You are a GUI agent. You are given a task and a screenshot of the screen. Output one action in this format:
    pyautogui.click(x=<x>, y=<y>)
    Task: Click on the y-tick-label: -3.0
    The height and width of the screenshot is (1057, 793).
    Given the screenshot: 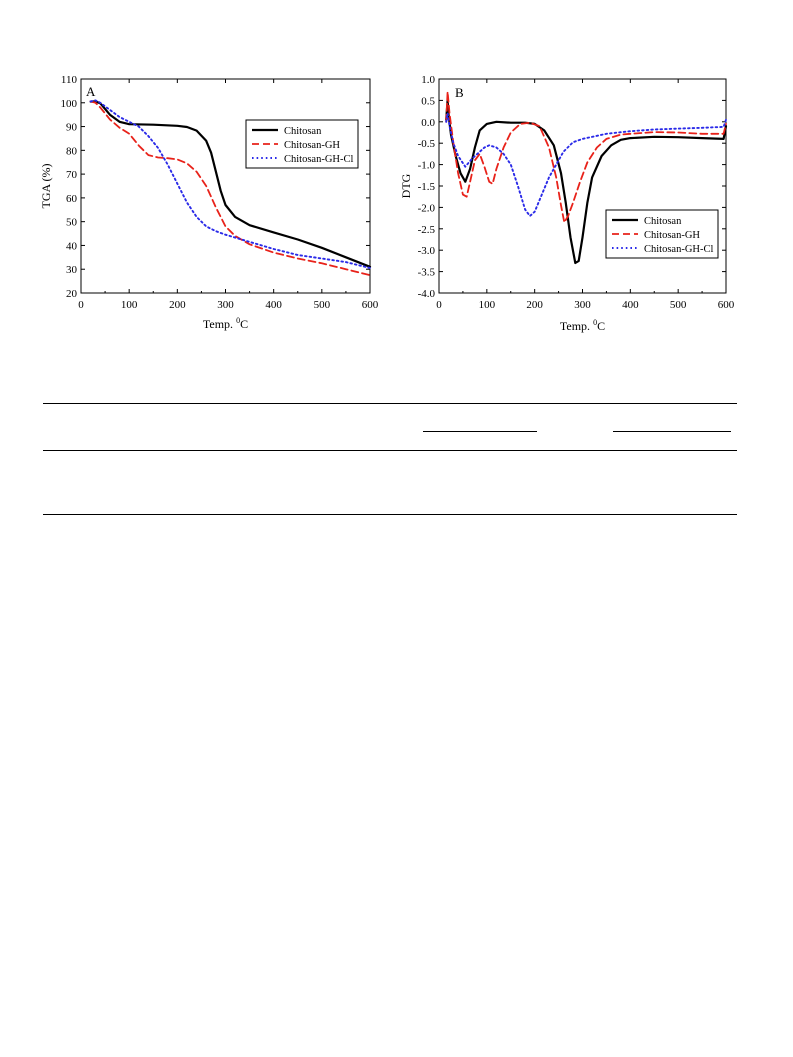 What is the action you would take?
    pyautogui.click(x=427, y=251)
    